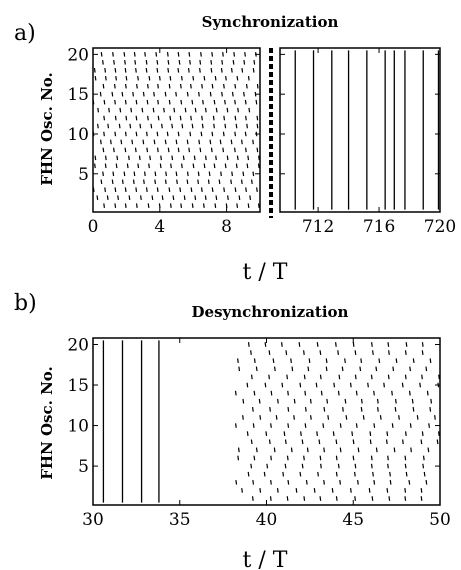  What do you see at coordinates (78, 406) in the screenshot?
I see `panel-b-y-tick-labels: 5 10 15 20` at bounding box center [78, 406].